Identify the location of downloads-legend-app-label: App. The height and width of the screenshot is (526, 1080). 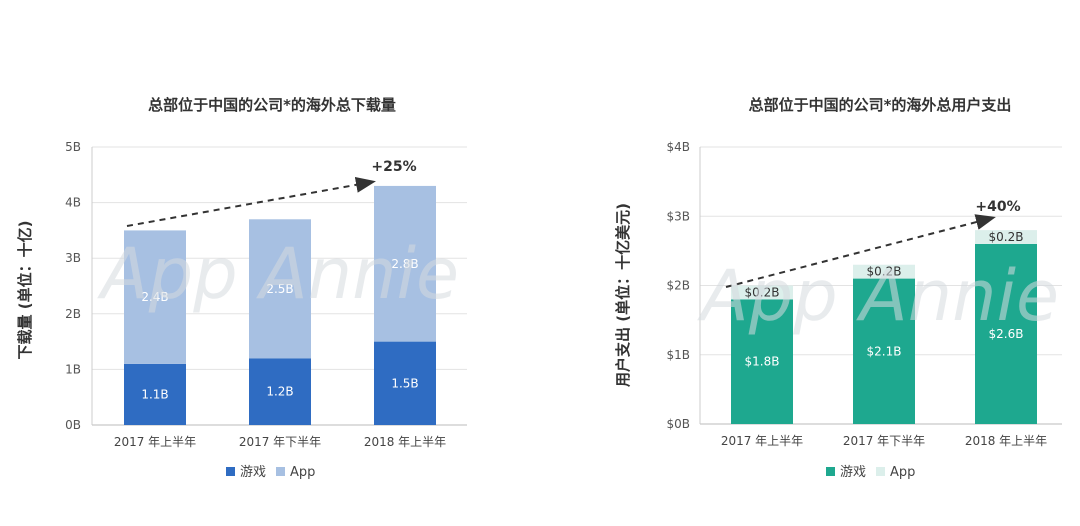
(302, 472).